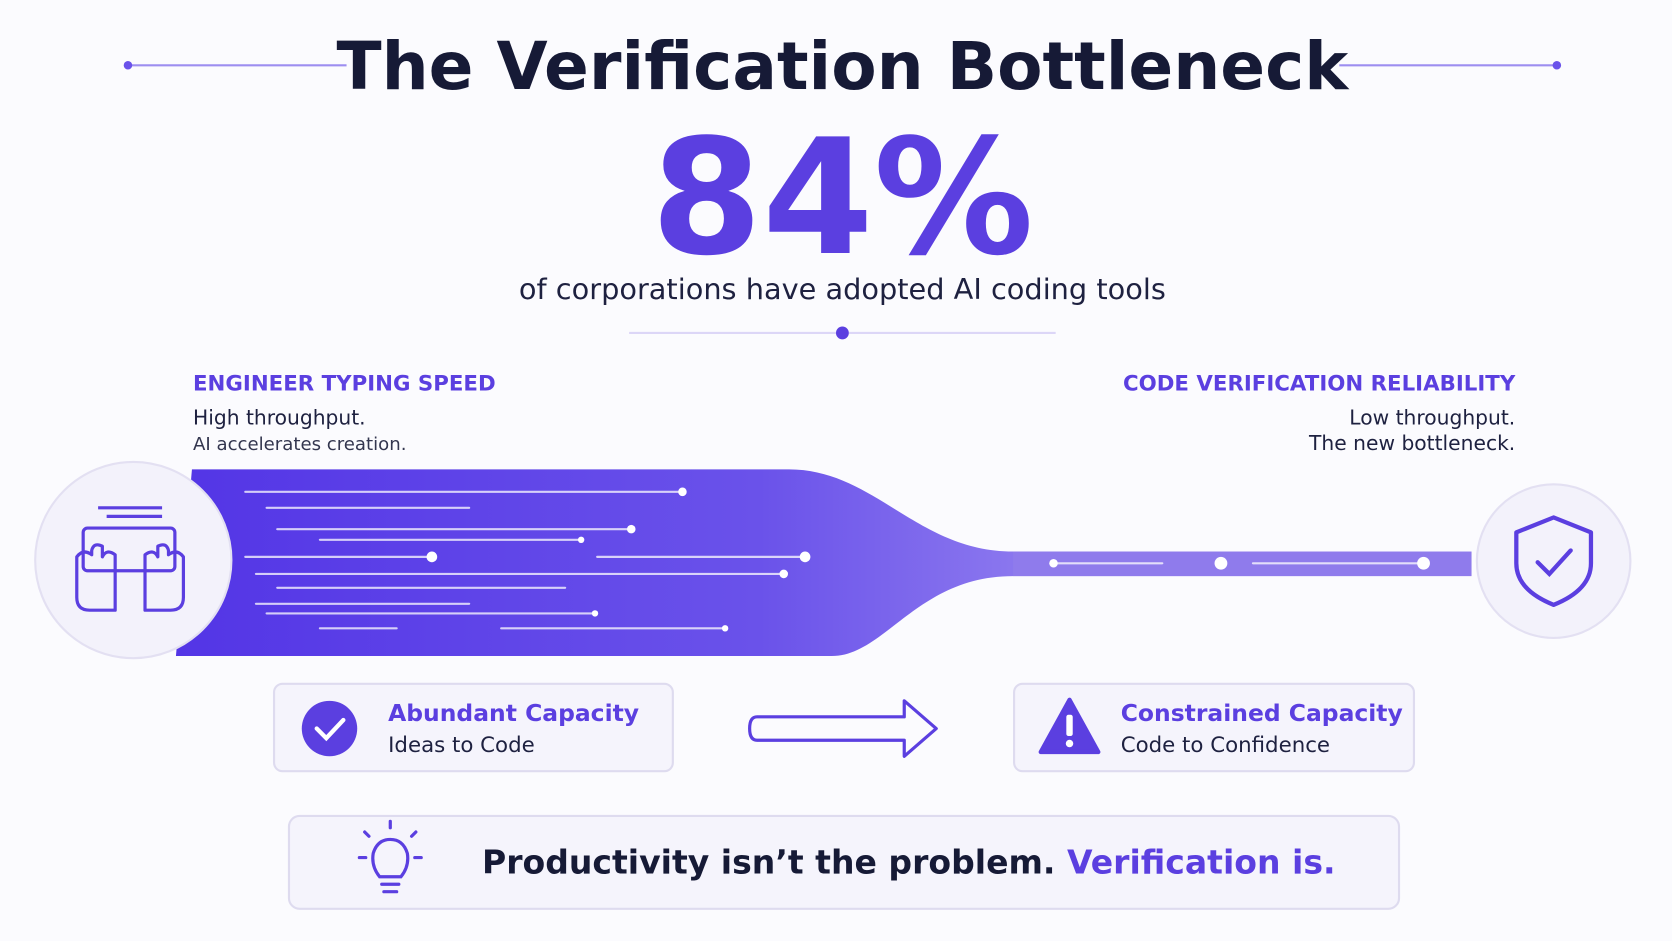 The image size is (1672, 941). I want to click on shield-badge, so click(1553, 561).